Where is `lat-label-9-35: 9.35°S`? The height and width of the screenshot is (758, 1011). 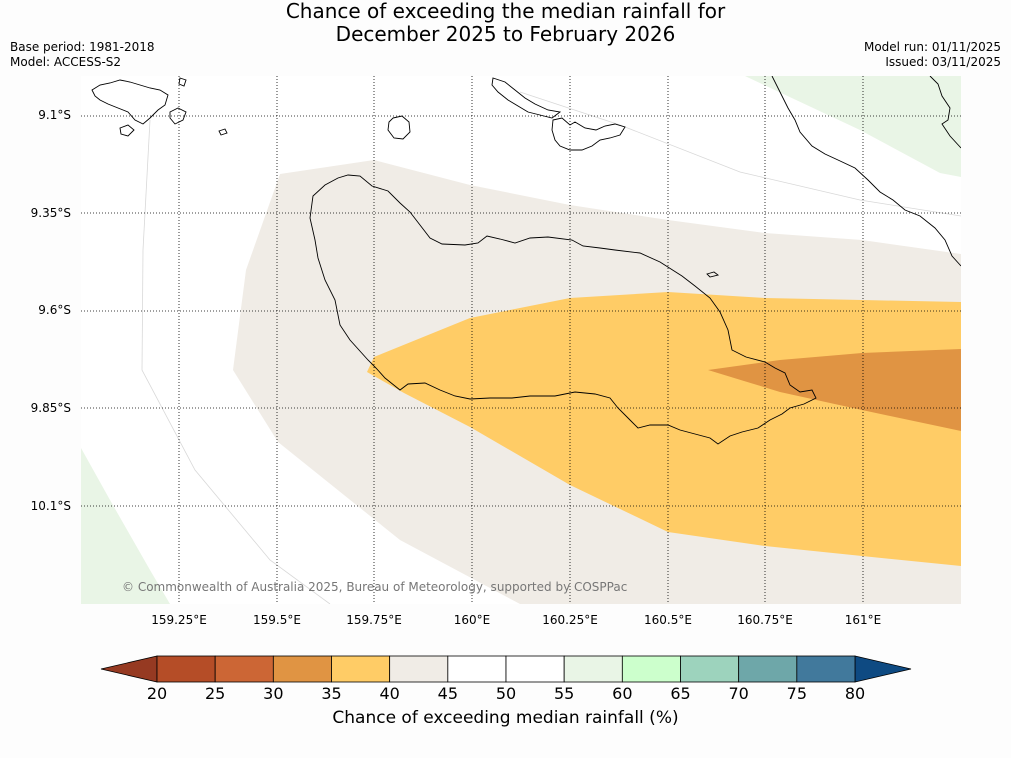 lat-label-9-35: 9.35°S is located at coordinates (50, 213).